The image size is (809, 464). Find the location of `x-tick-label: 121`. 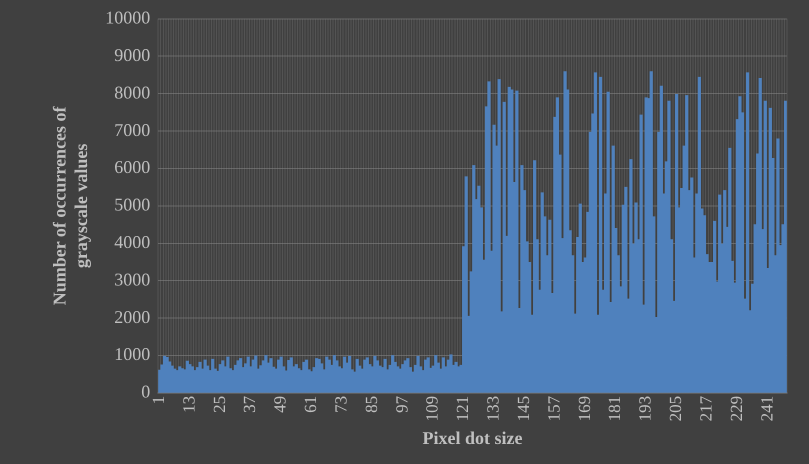

x-tick-label: 121 is located at coordinates (462, 409).